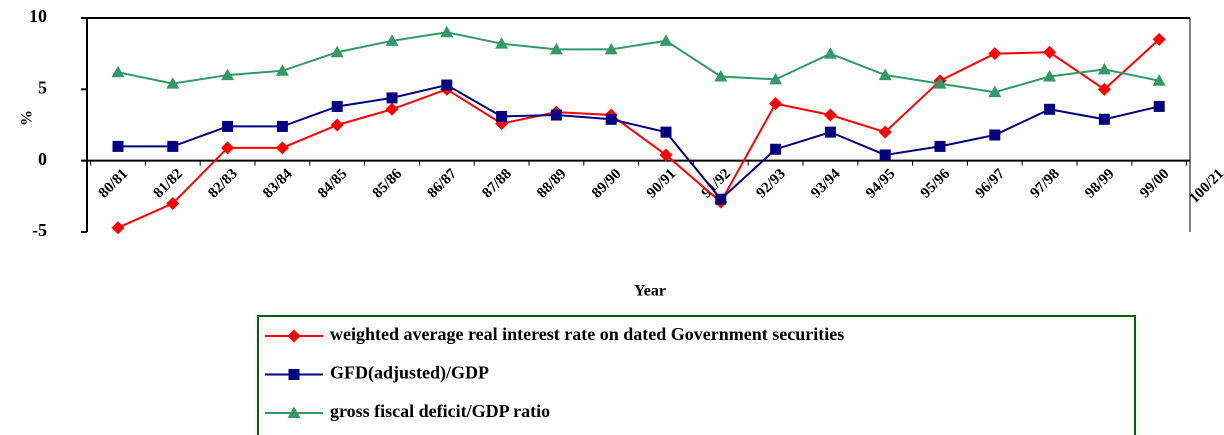 The height and width of the screenshot is (435, 1224). What do you see at coordinates (39, 230) in the screenshot?
I see `y-tick-label: -5` at bounding box center [39, 230].